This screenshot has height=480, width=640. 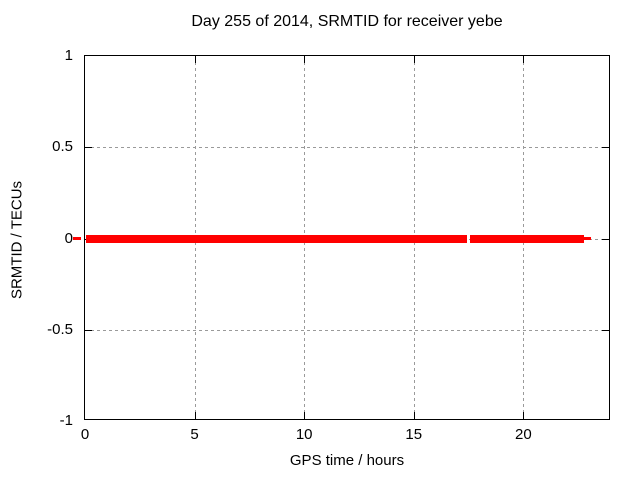 What do you see at coordinates (66, 420) in the screenshot?
I see `y-tick-label: -1` at bounding box center [66, 420].